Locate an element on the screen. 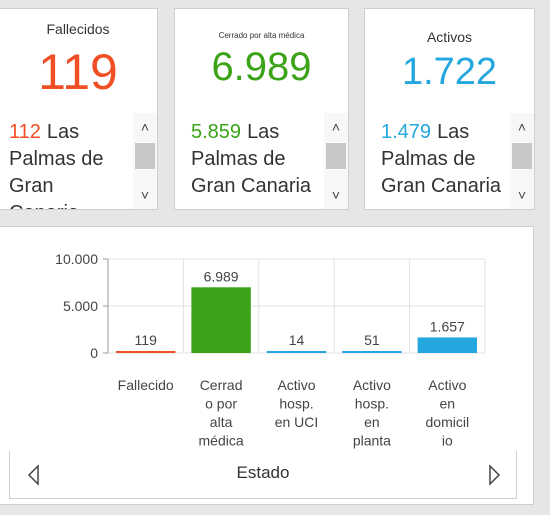 This screenshot has width=550, height=515. card-title: Fallecidos is located at coordinates (78, 29).